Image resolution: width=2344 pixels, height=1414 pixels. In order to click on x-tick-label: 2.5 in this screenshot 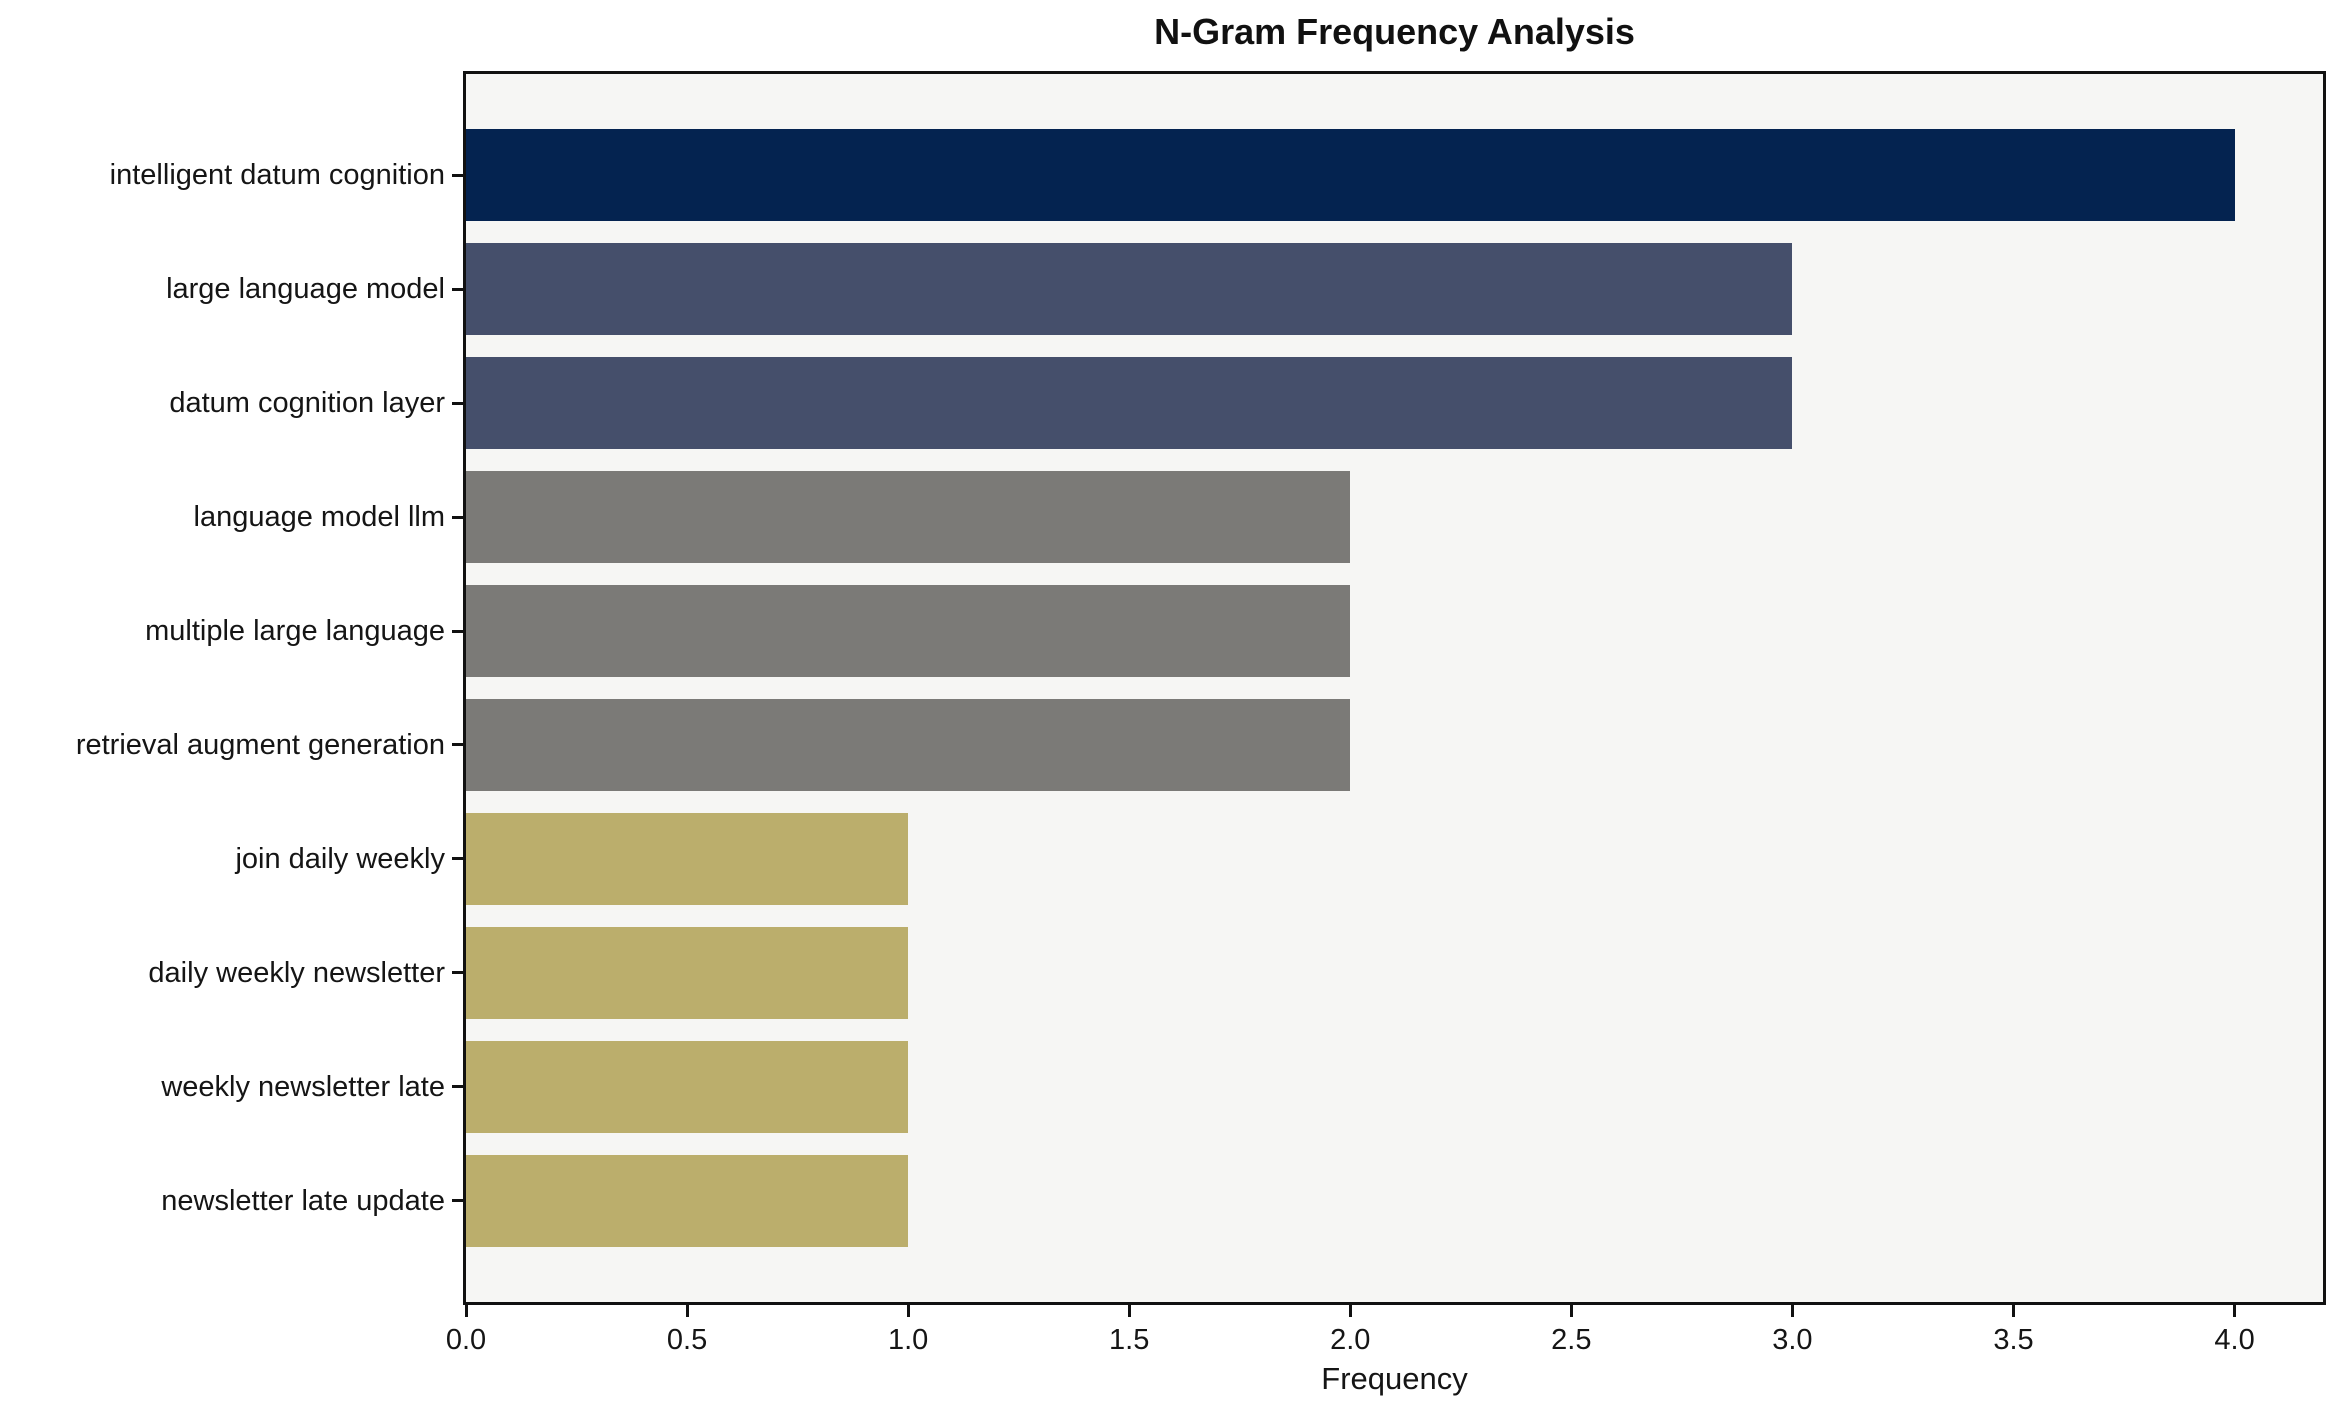, I will do `click(1571, 1340)`.